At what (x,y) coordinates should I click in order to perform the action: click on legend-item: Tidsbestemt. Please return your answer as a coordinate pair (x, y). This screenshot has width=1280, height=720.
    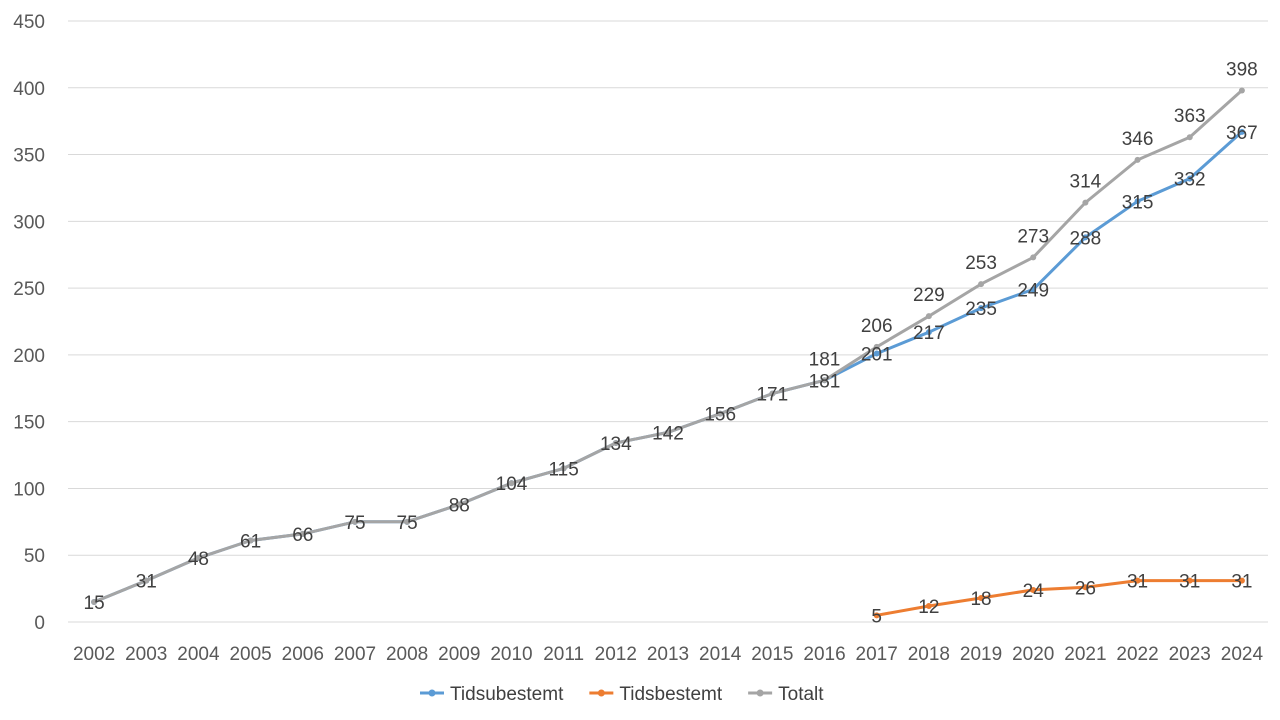
    Looking at the image, I should click on (656, 694).